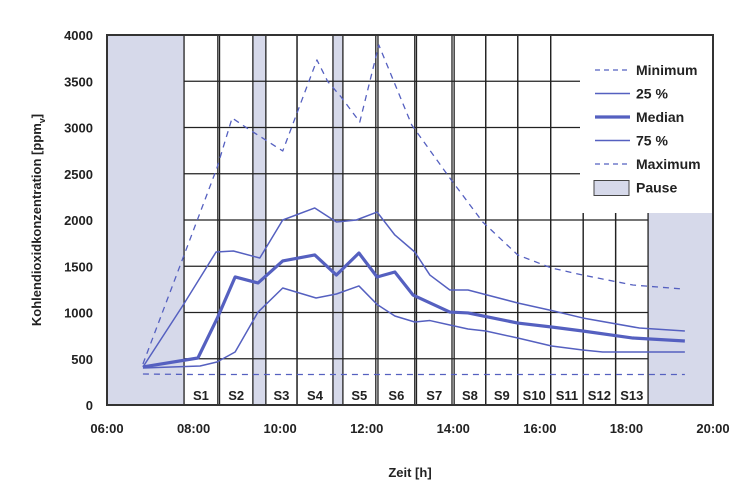  Describe the element at coordinates (631, 395) in the screenshot. I see `session-label: S13` at that location.